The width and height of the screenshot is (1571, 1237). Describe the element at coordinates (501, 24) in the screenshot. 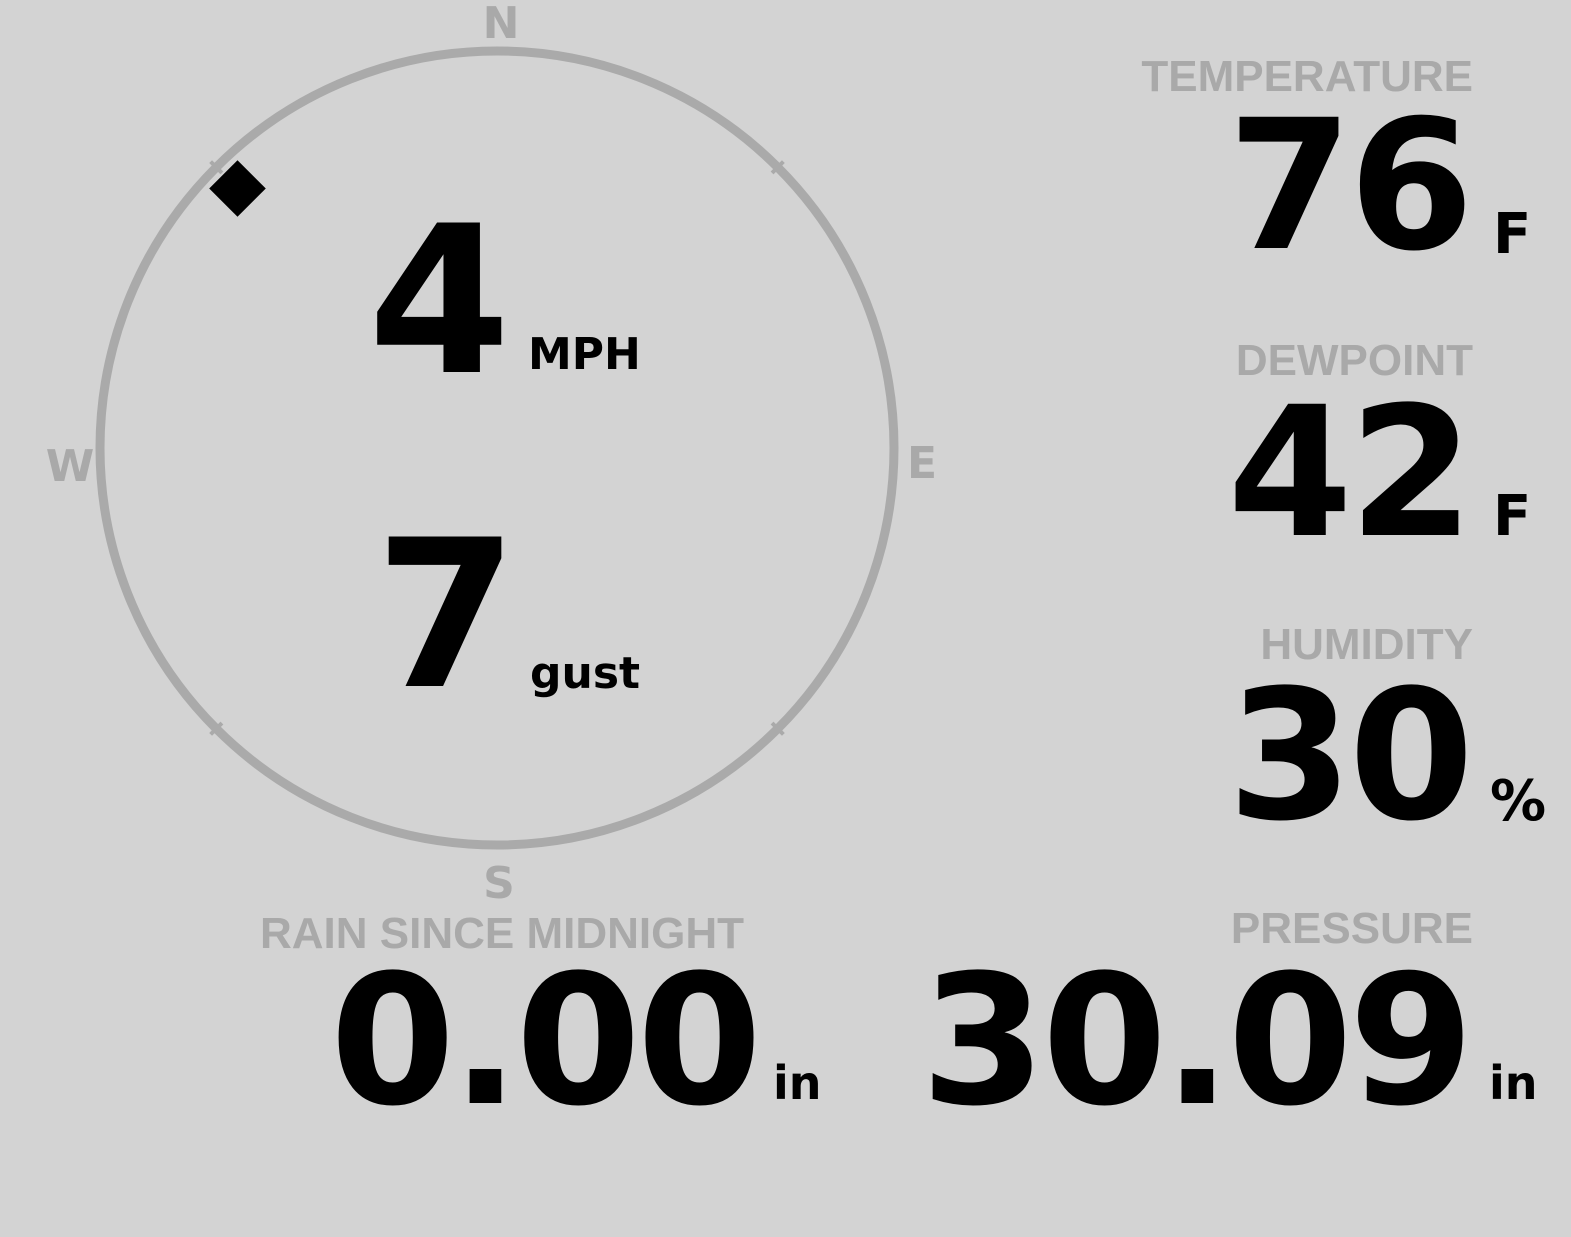

I see `compass-north: N` at that location.